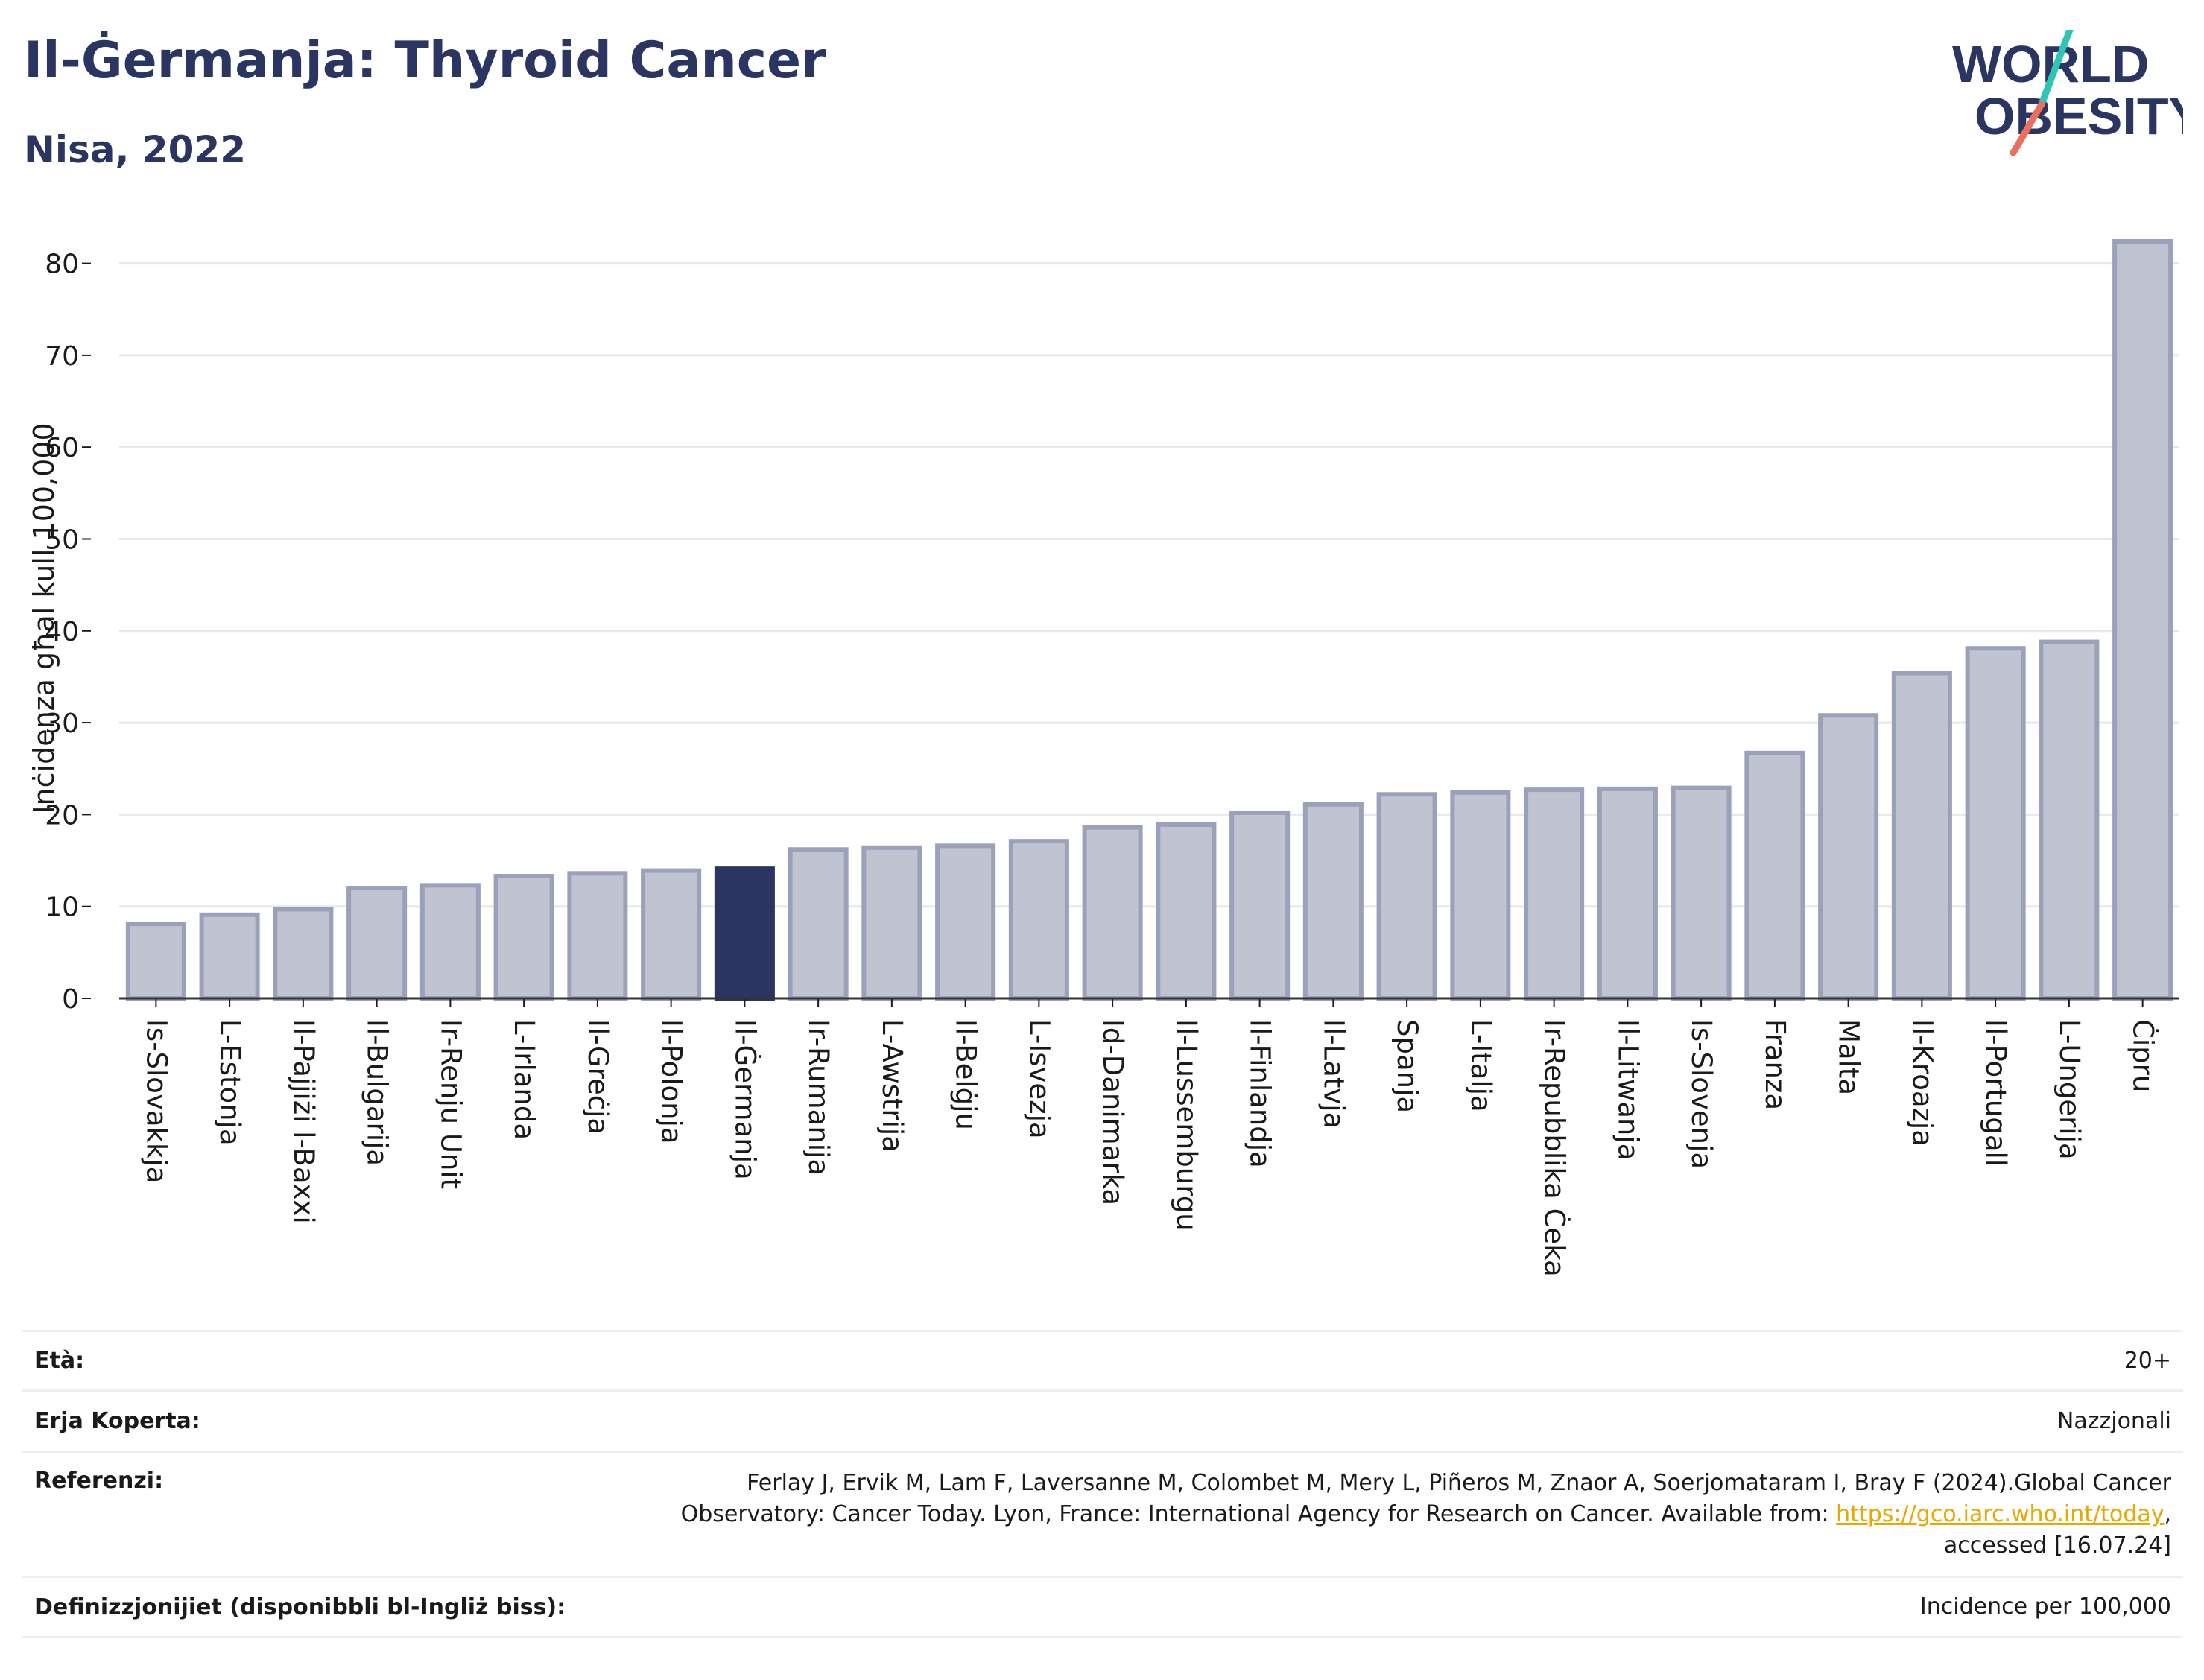 This screenshot has width=2204, height=1680. What do you see at coordinates (117, 1421) in the screenshot?
I see `info-label-area: Erja Koperta:` at bounding box center [117, 1421].